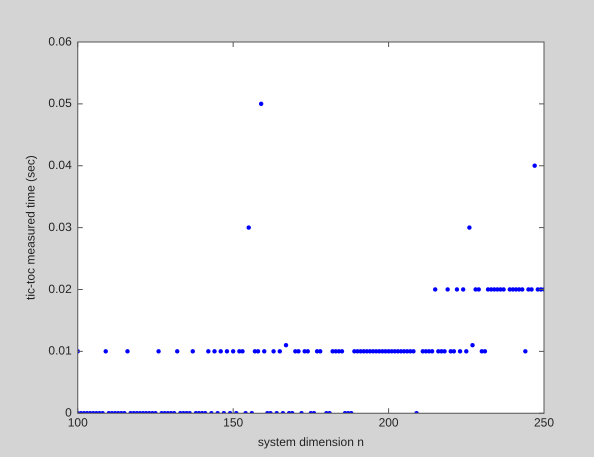  Describe the element at coordinates (31, 227) in the screenshot. I see `y-axis-title: tic-toc measured time (sec)` at that location.